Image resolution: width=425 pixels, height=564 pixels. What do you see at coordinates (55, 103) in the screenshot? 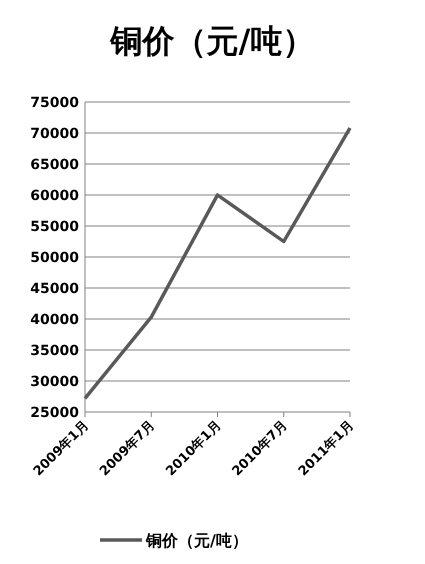
I see `y-tick-label: 75000` at bounding box center [55, 103].